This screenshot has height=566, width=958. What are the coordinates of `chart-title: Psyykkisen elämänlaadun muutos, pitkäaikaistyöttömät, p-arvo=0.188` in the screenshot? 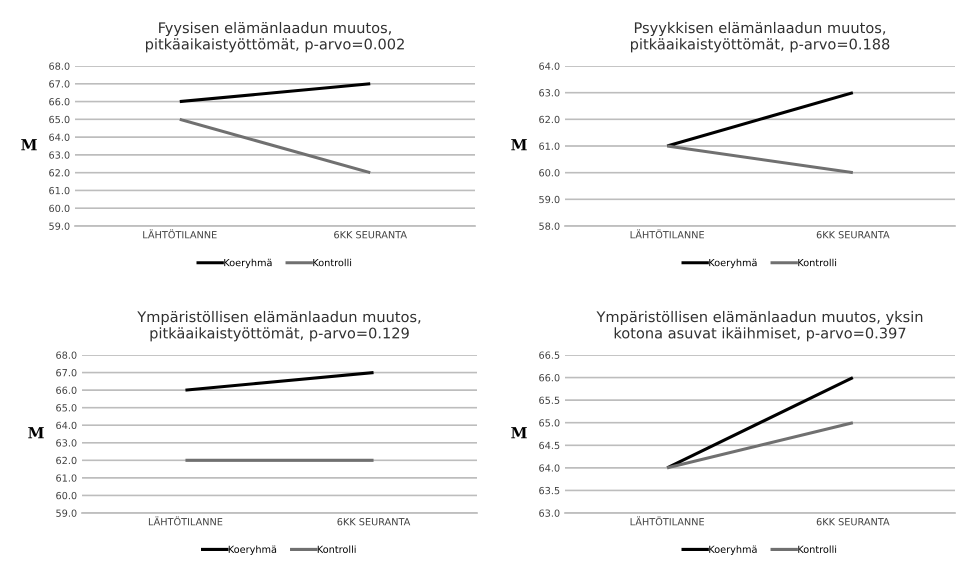 It's located at (760, 37).